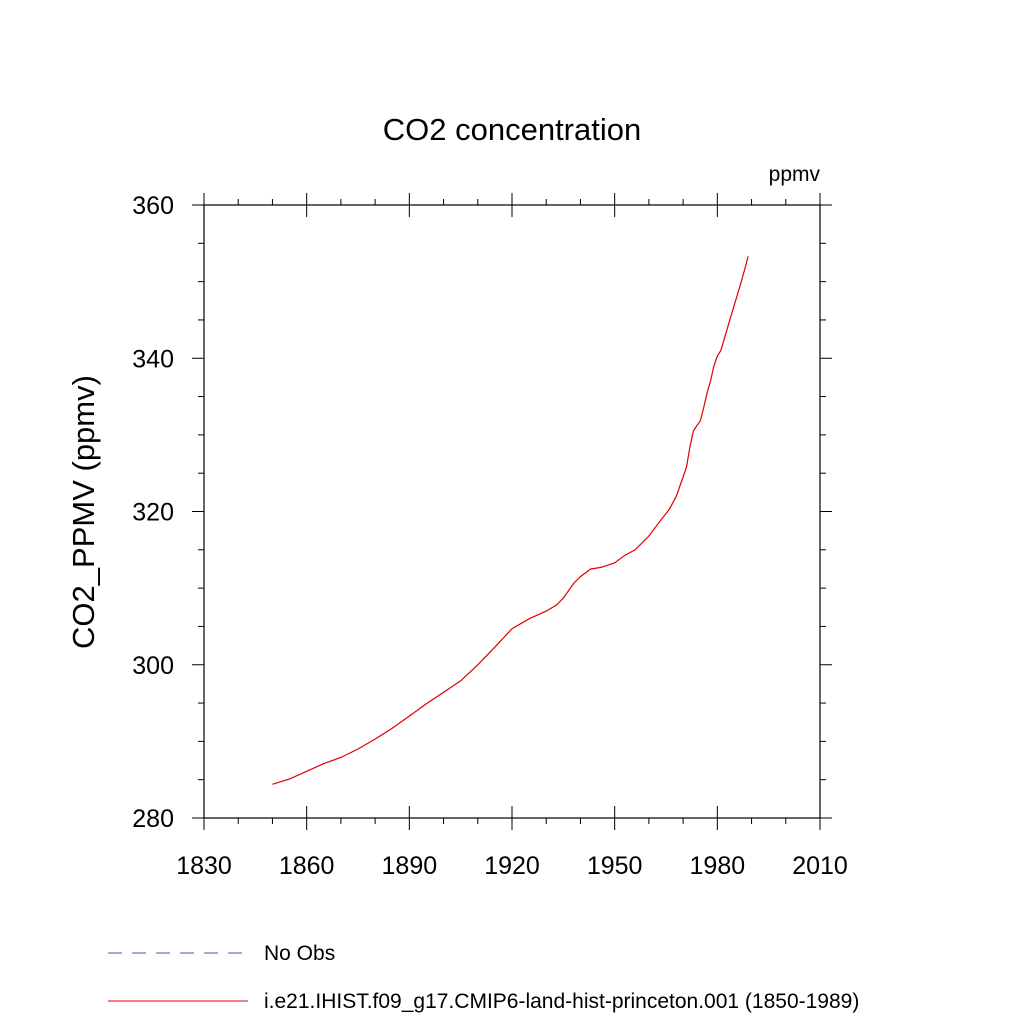  Describe the element at coordinates (410, 866) in the screenshot. I see `x-tick-label: 1890` at that location.